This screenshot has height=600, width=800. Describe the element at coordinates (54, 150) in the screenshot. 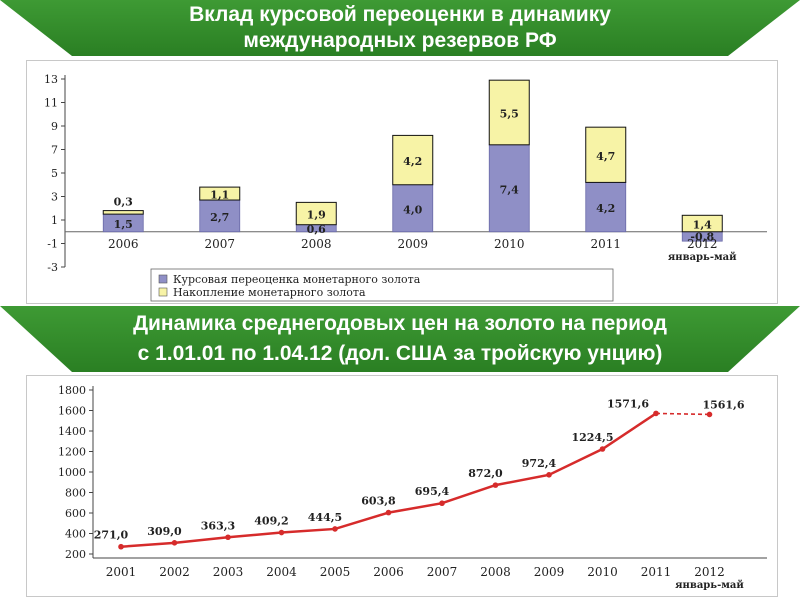

I see `y-tick-label: 7` at that location.